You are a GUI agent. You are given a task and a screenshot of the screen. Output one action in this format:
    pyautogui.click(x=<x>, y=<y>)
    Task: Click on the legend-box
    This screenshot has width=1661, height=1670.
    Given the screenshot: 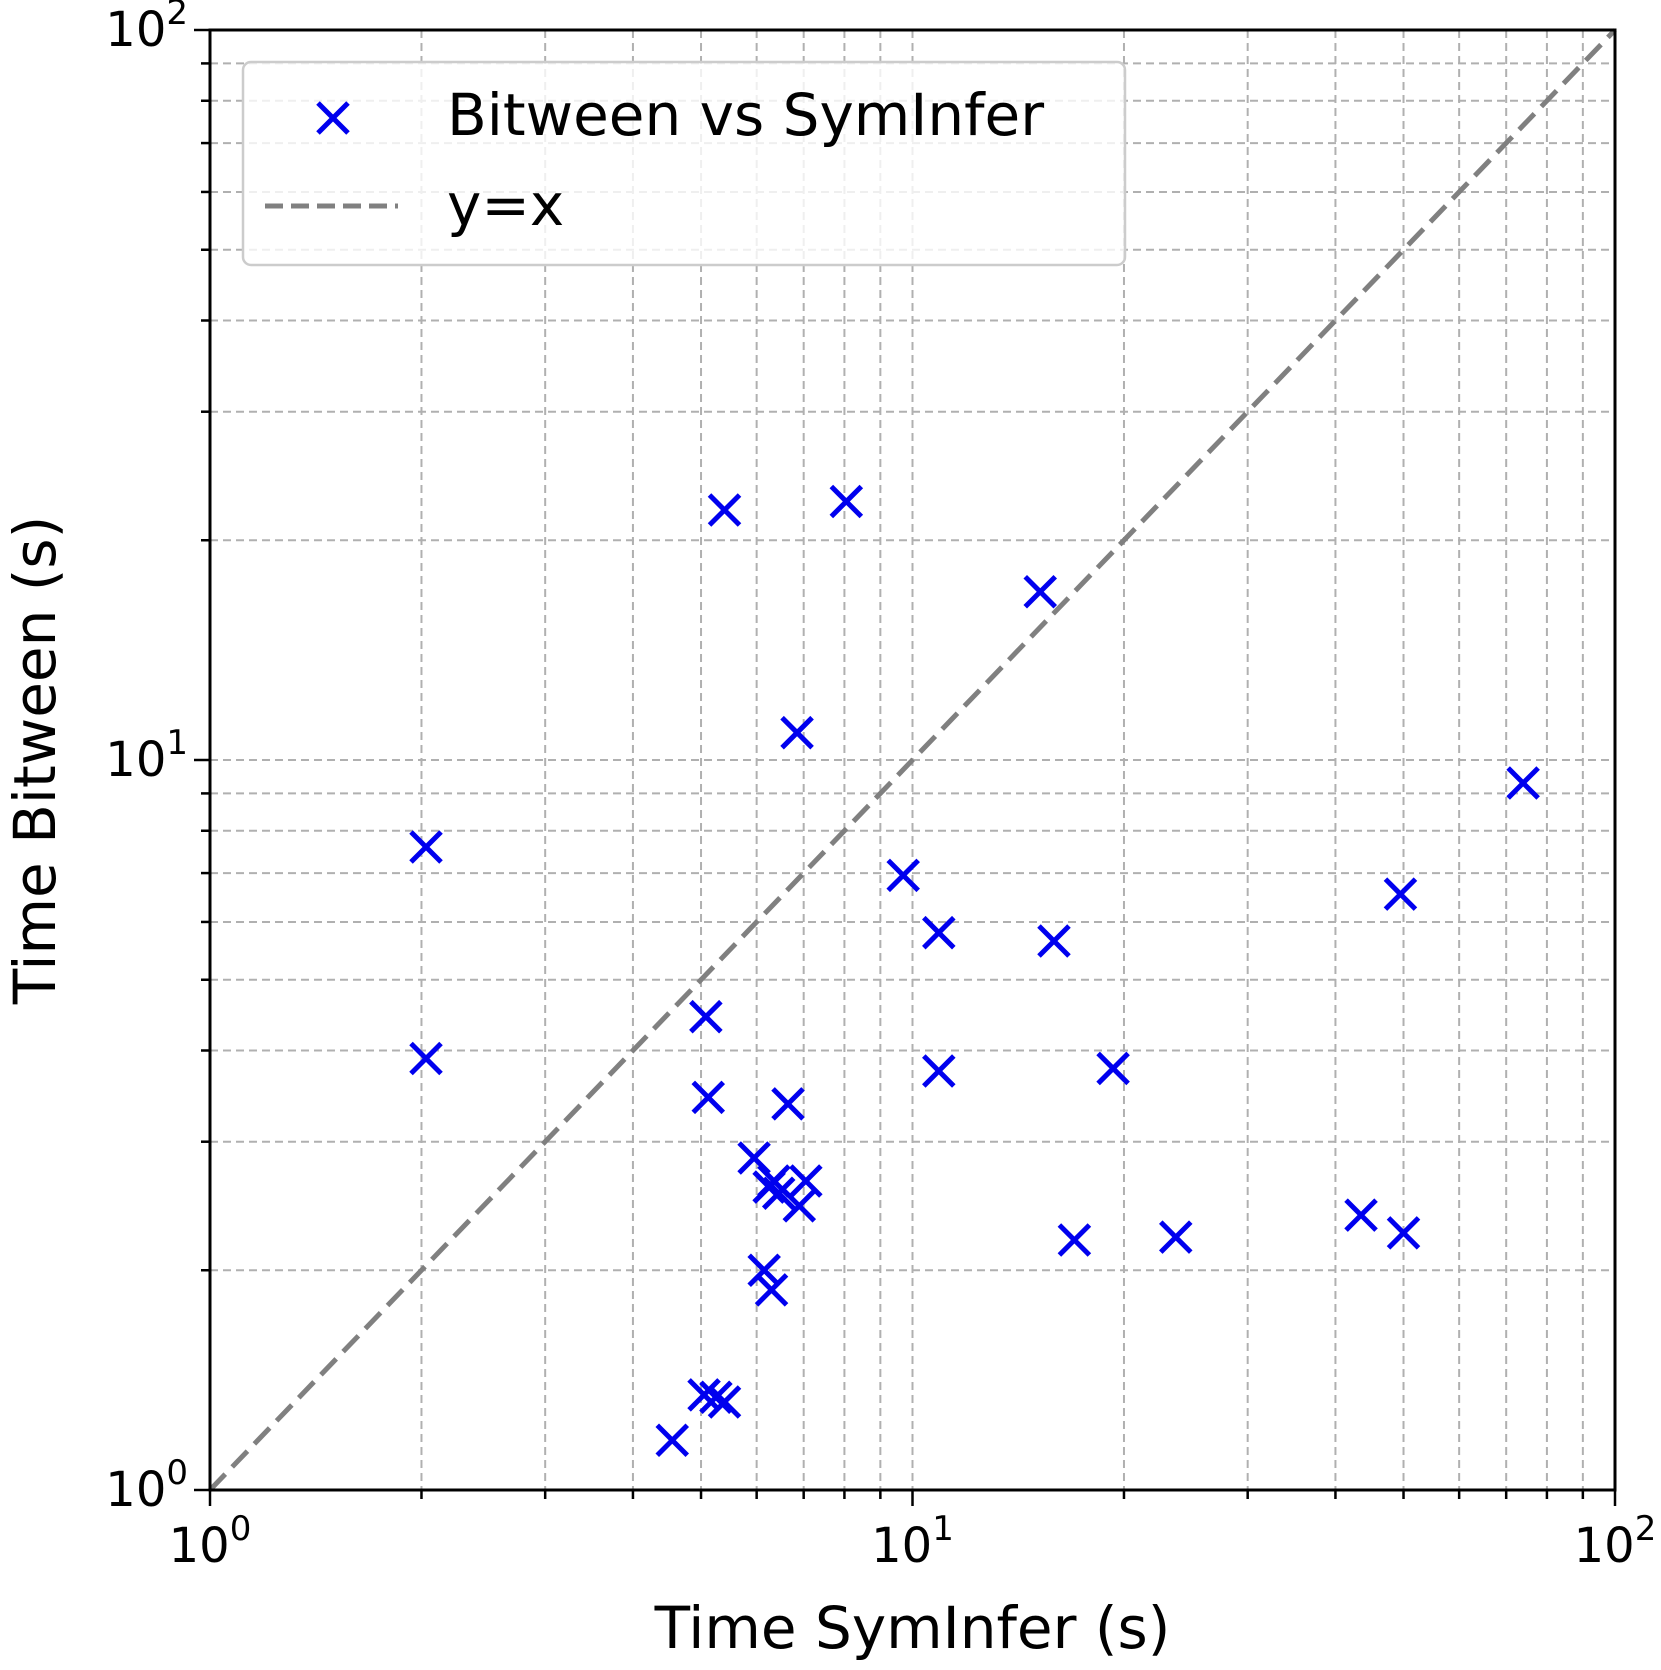 What is the action you would take?
    pyautogui.click(x=684, y=163)
    